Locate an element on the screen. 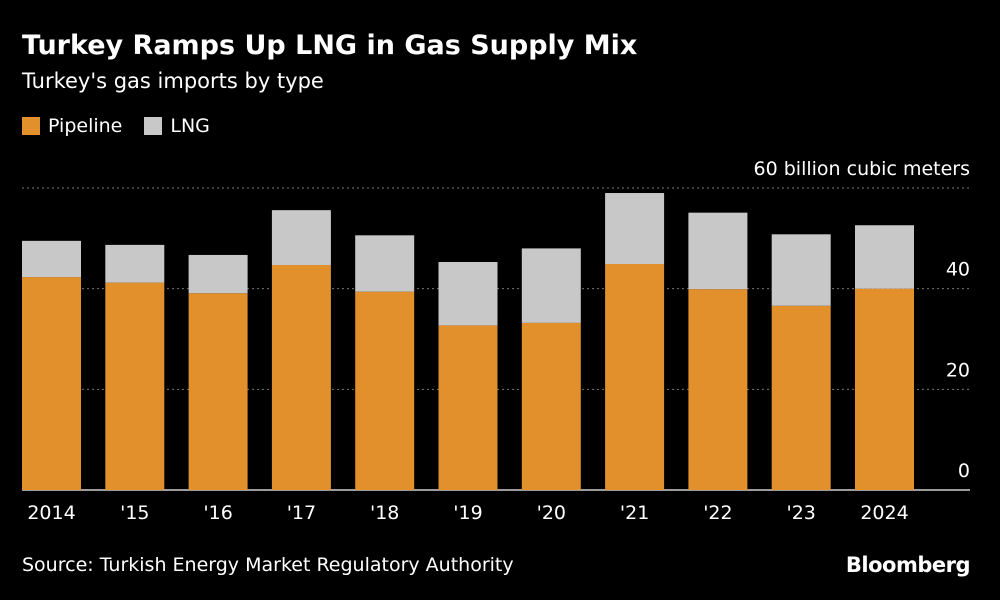 The width and height of the screenshot is (1000, 600). x-tick-label-8: '22 is located at coordinates (717, 513).